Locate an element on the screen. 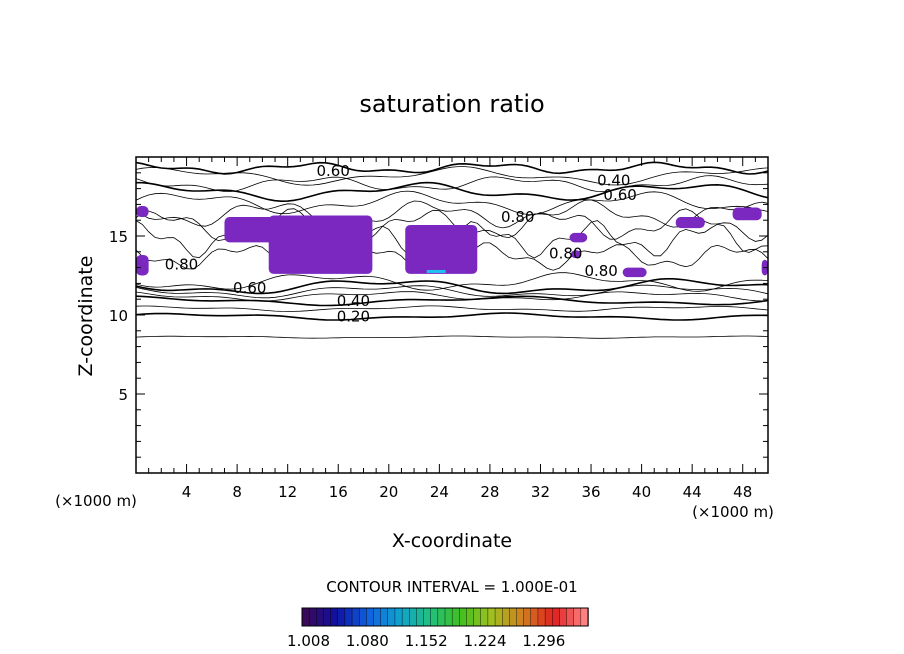 The width and height of the screenshot is (904, 654). x-tick-label: 28 is located at coordinates (489, 492).